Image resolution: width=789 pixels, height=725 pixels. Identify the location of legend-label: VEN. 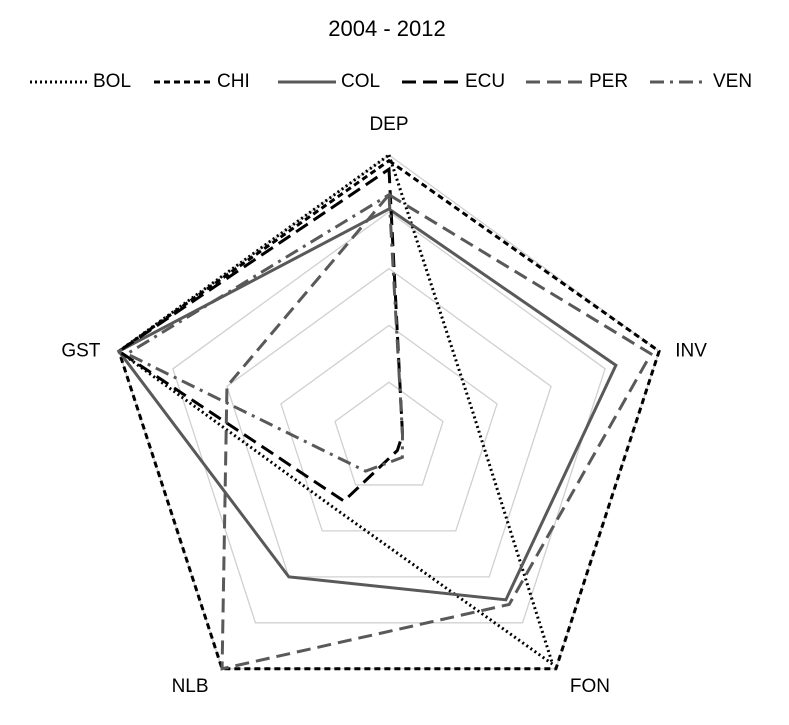
(732, 81).